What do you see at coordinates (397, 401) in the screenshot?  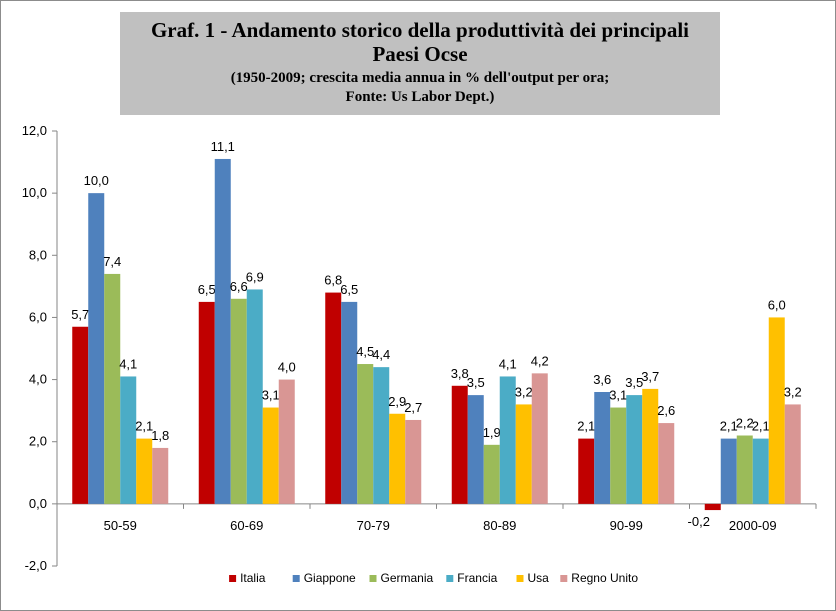 I see `data-label: 2,9` at bounding box center [397, 401].